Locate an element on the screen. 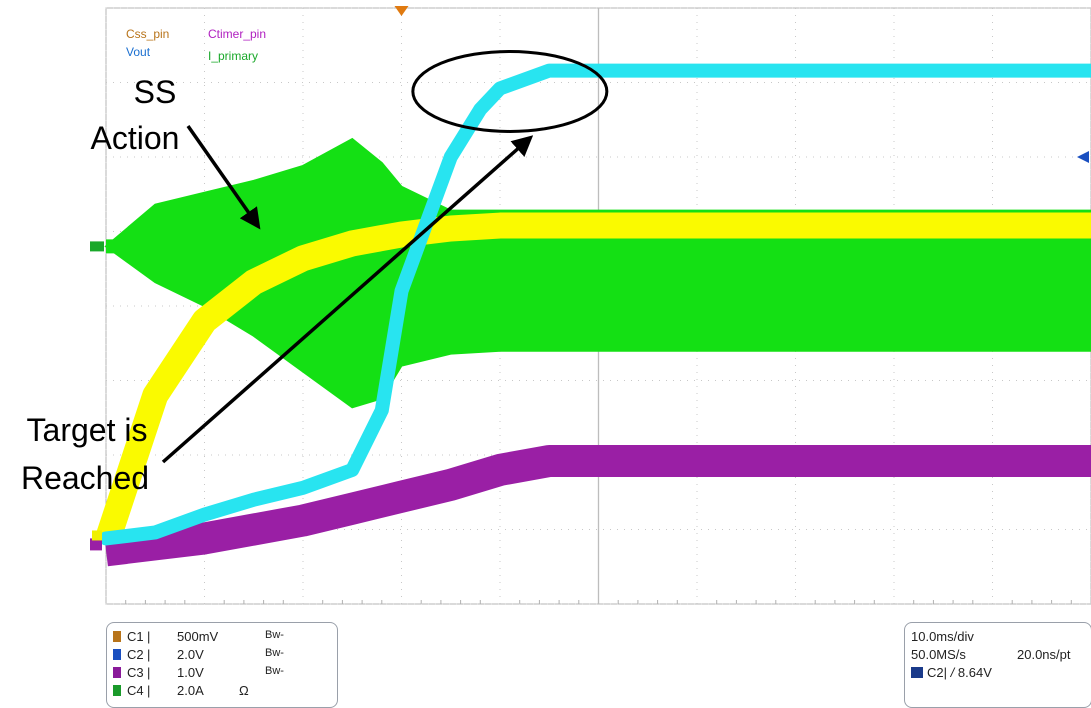  trigger-position-marker is located at coordinates (401, 11).